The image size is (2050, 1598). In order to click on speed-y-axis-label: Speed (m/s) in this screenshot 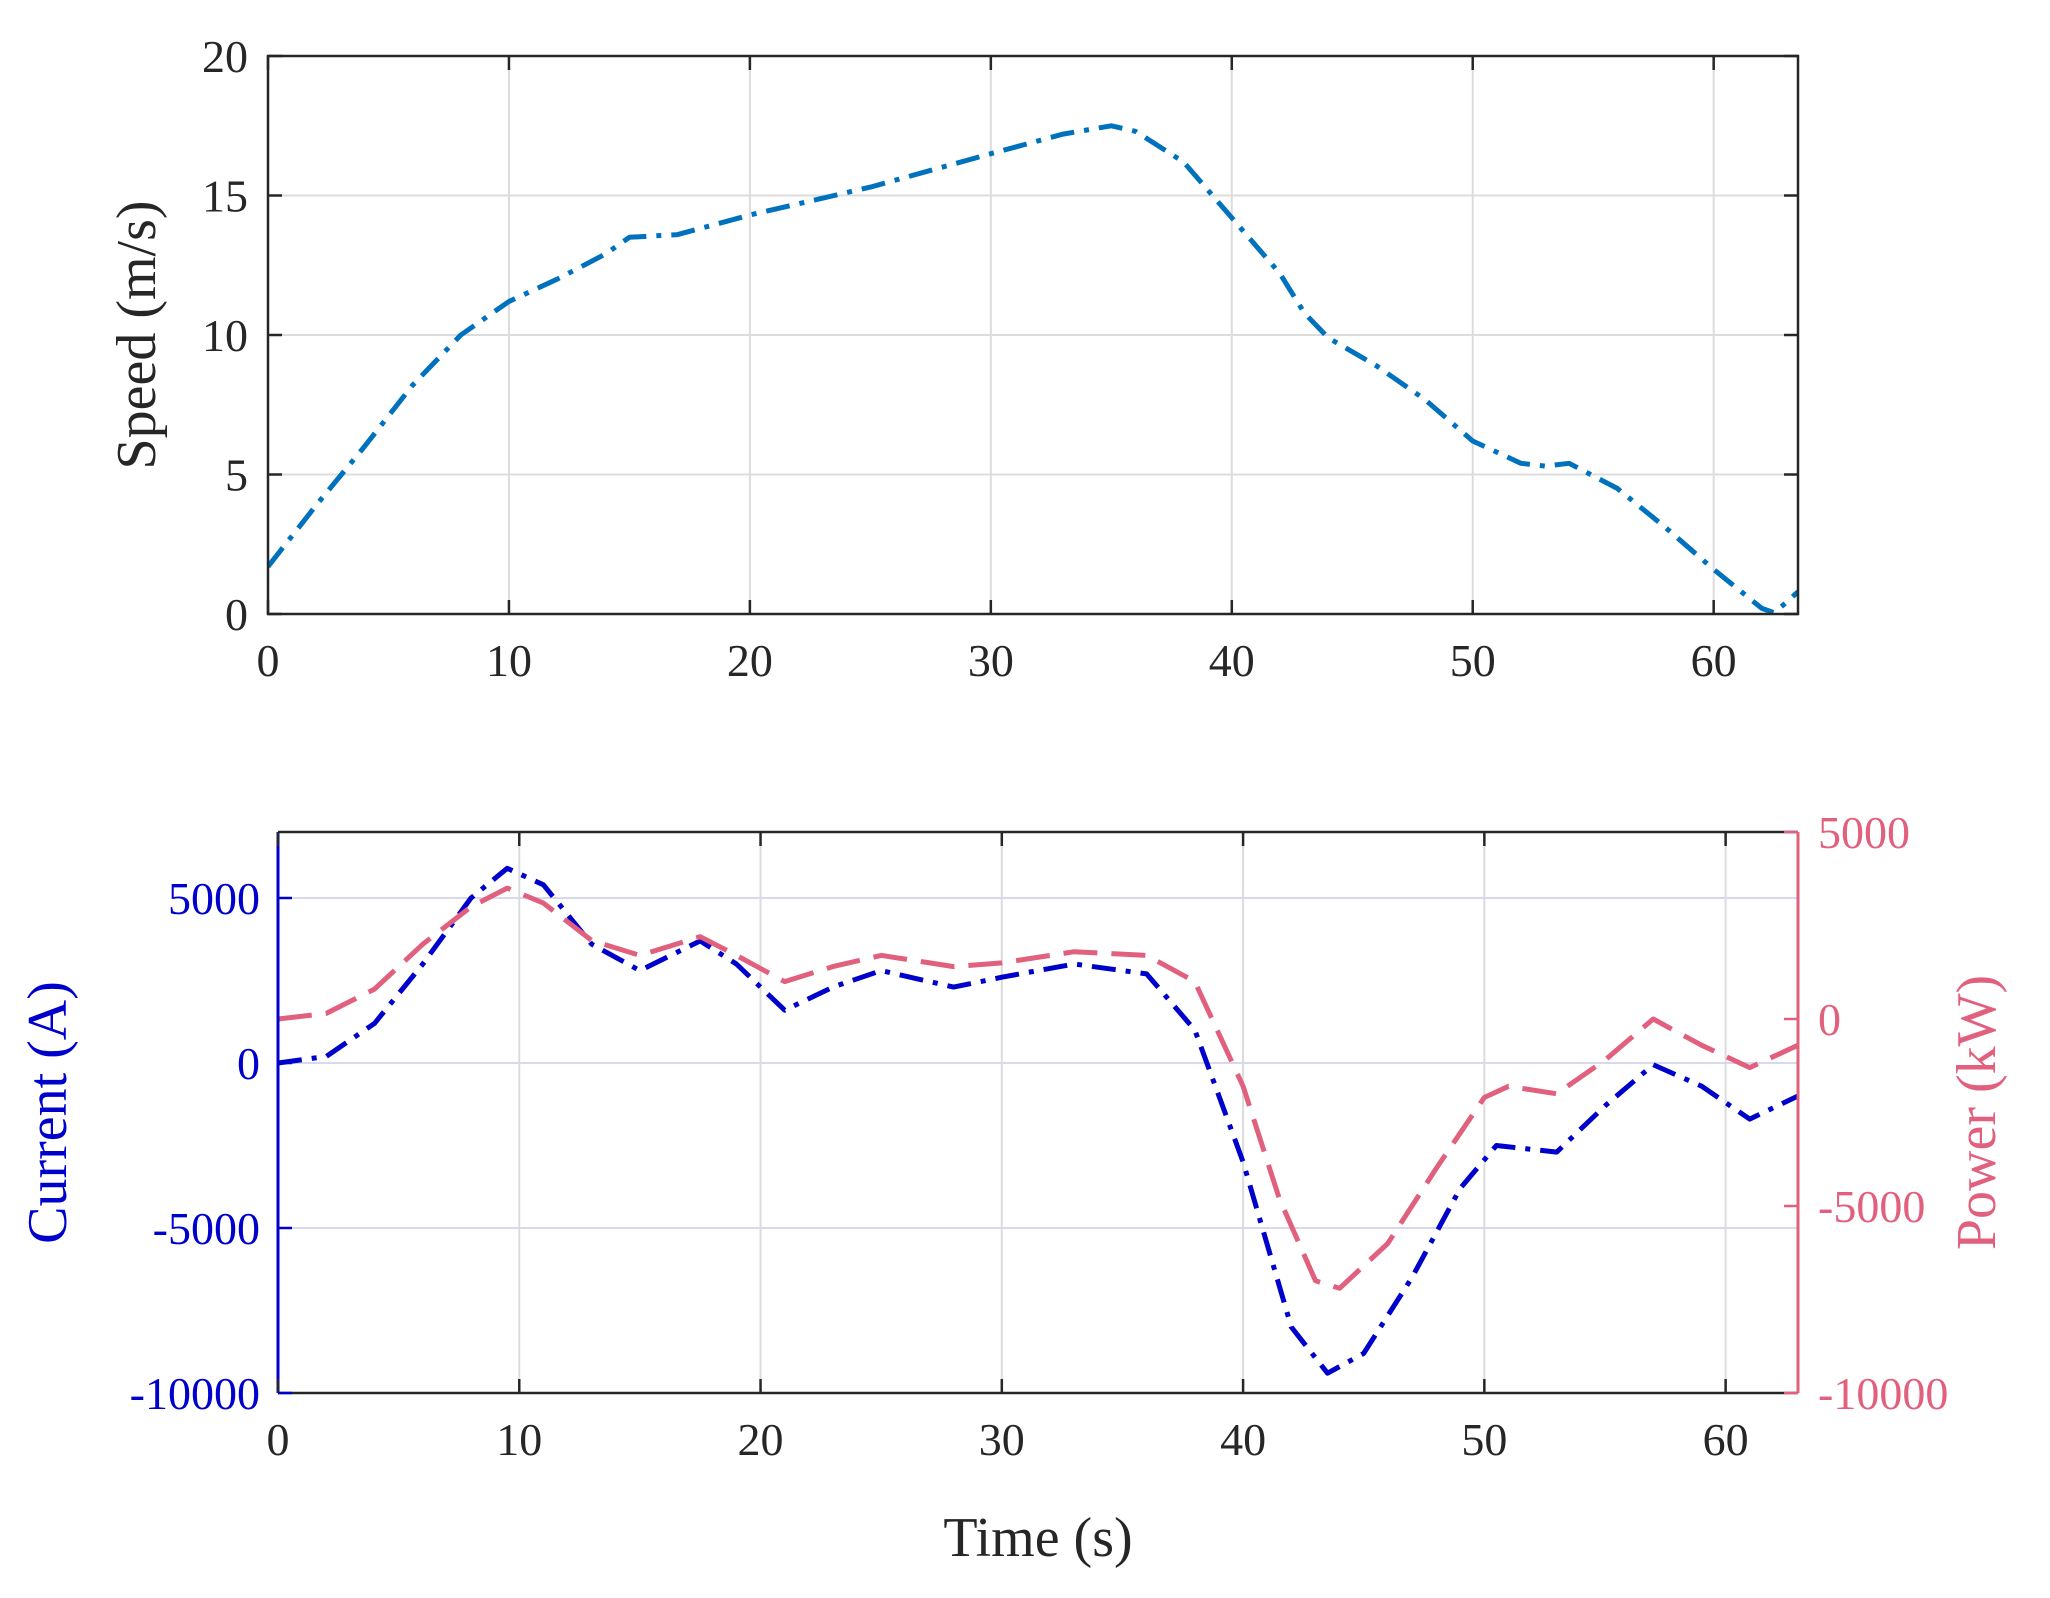, I will do `click(137, 334)`.